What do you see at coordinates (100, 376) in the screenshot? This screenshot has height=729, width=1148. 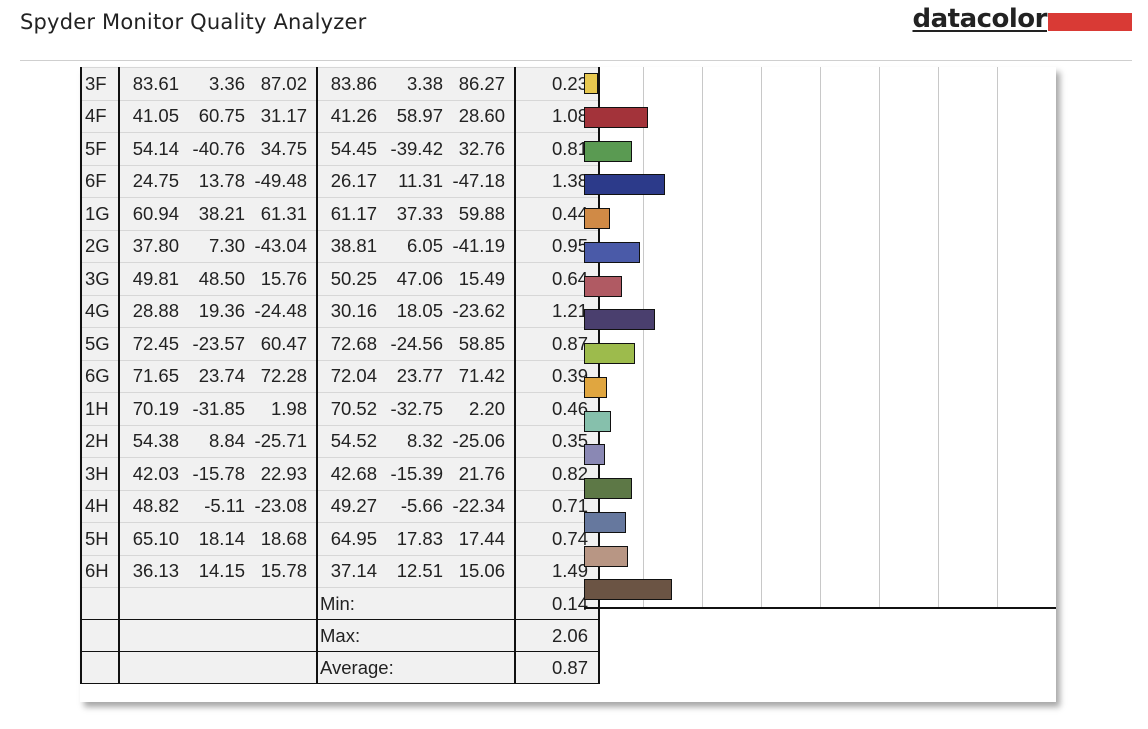 I see `patch-id-cell: 6G` at bounding box center [100, 376].